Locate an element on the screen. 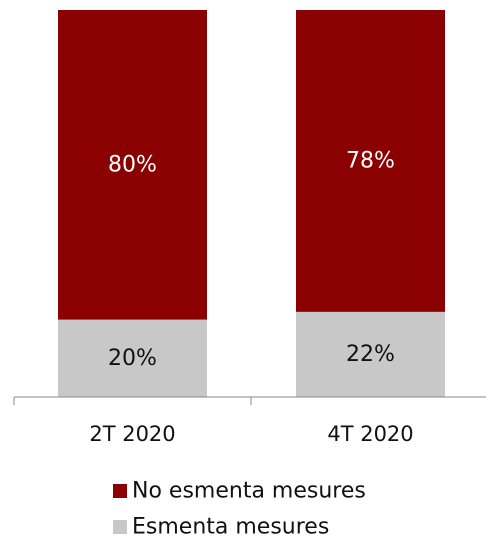  legend-label: Esmenta mesures is located at coordinates (230, 527).